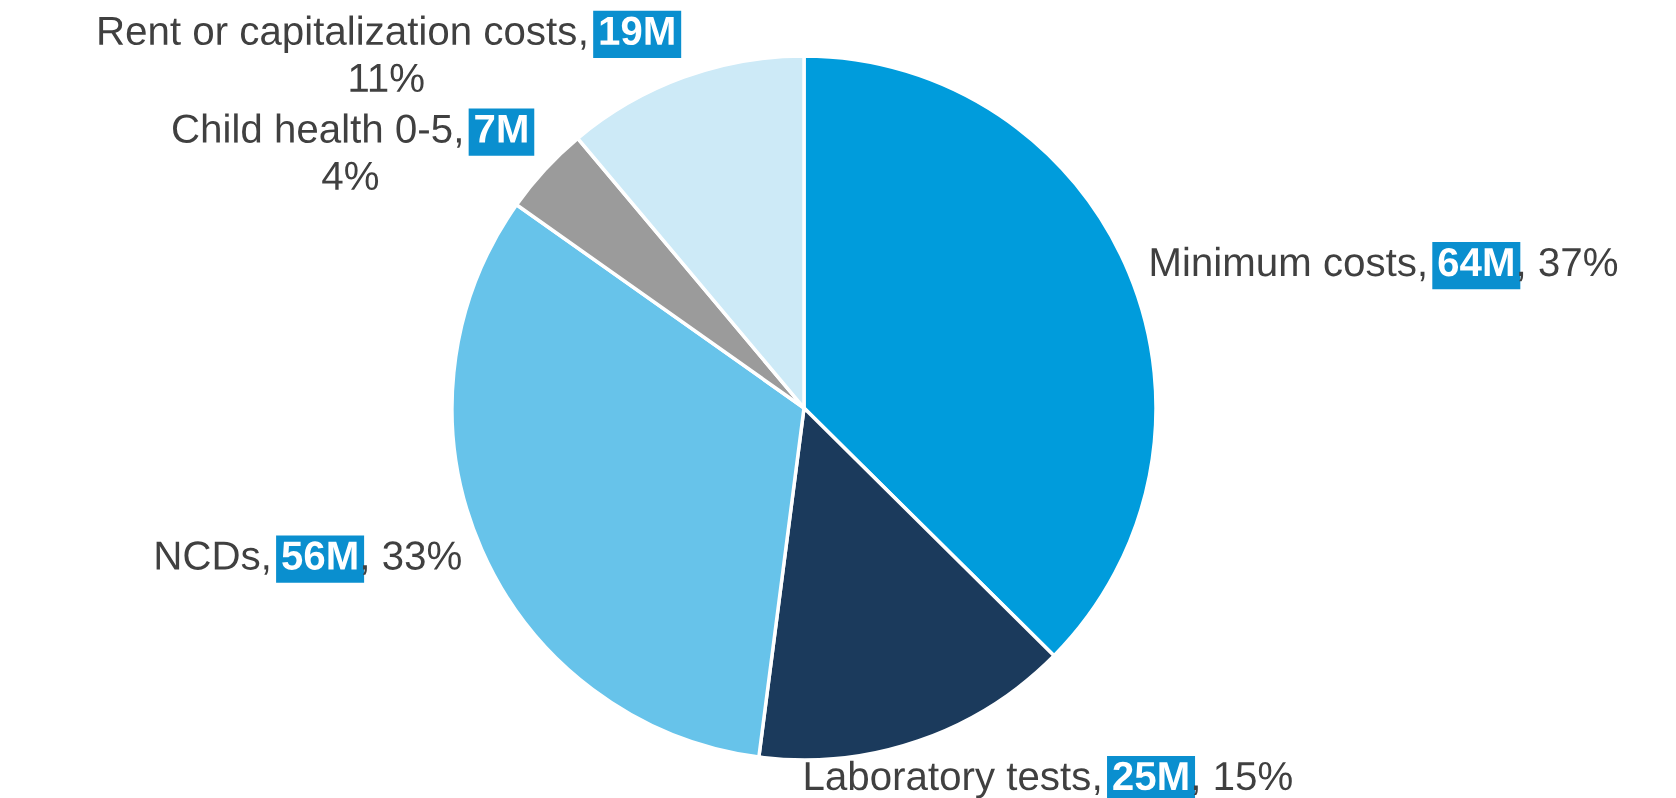 Image resolution: width=1676 pixels, height=798 pixels. Describe the element at coordinates (208, 555) in the screenshot. I see `slice-label: NCDs` at that location.